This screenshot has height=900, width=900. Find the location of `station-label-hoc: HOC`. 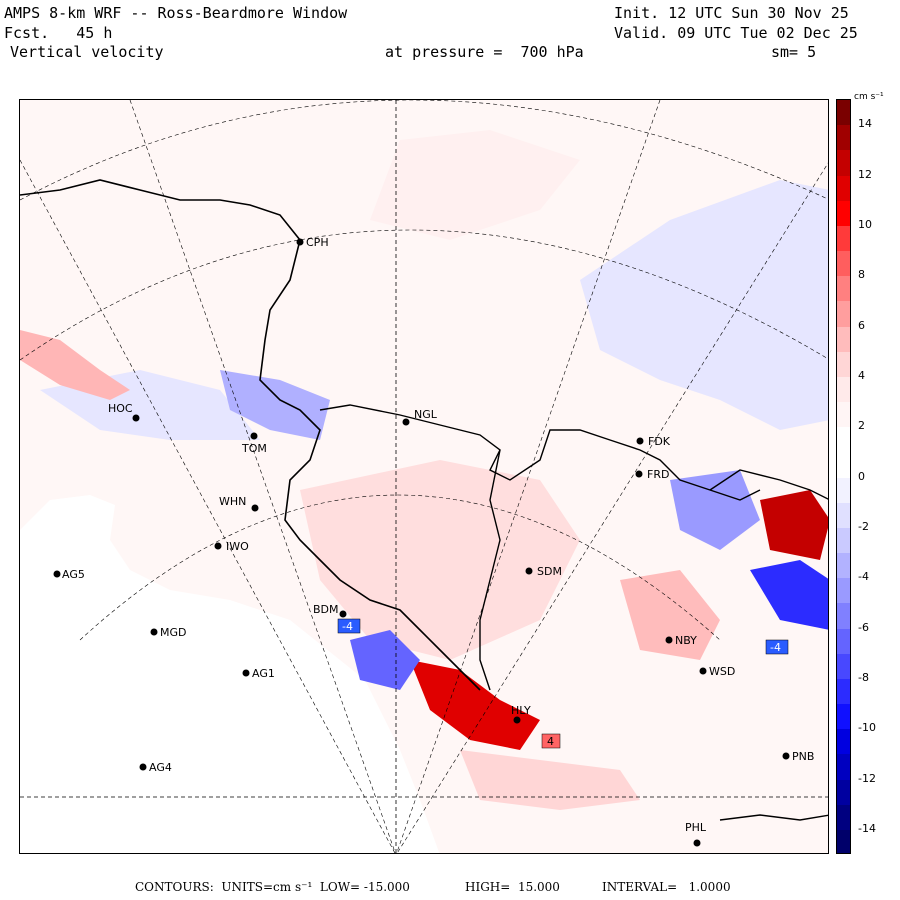

station-label-hoc: HOC is located at coordinates (120, 408).